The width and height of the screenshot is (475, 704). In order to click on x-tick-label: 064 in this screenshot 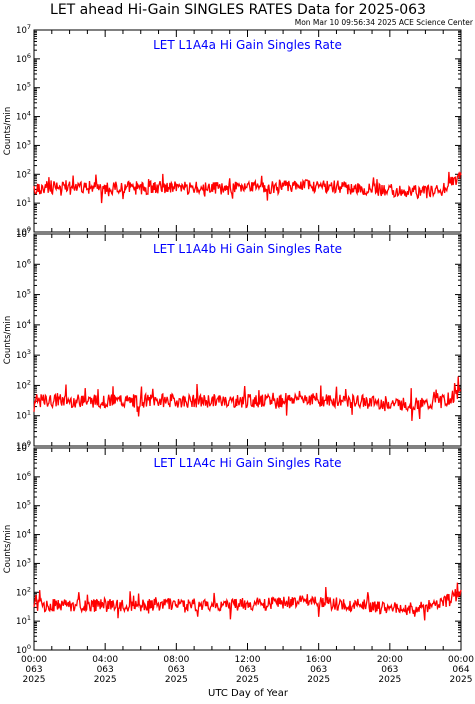, I will do `click(460, 670)`.